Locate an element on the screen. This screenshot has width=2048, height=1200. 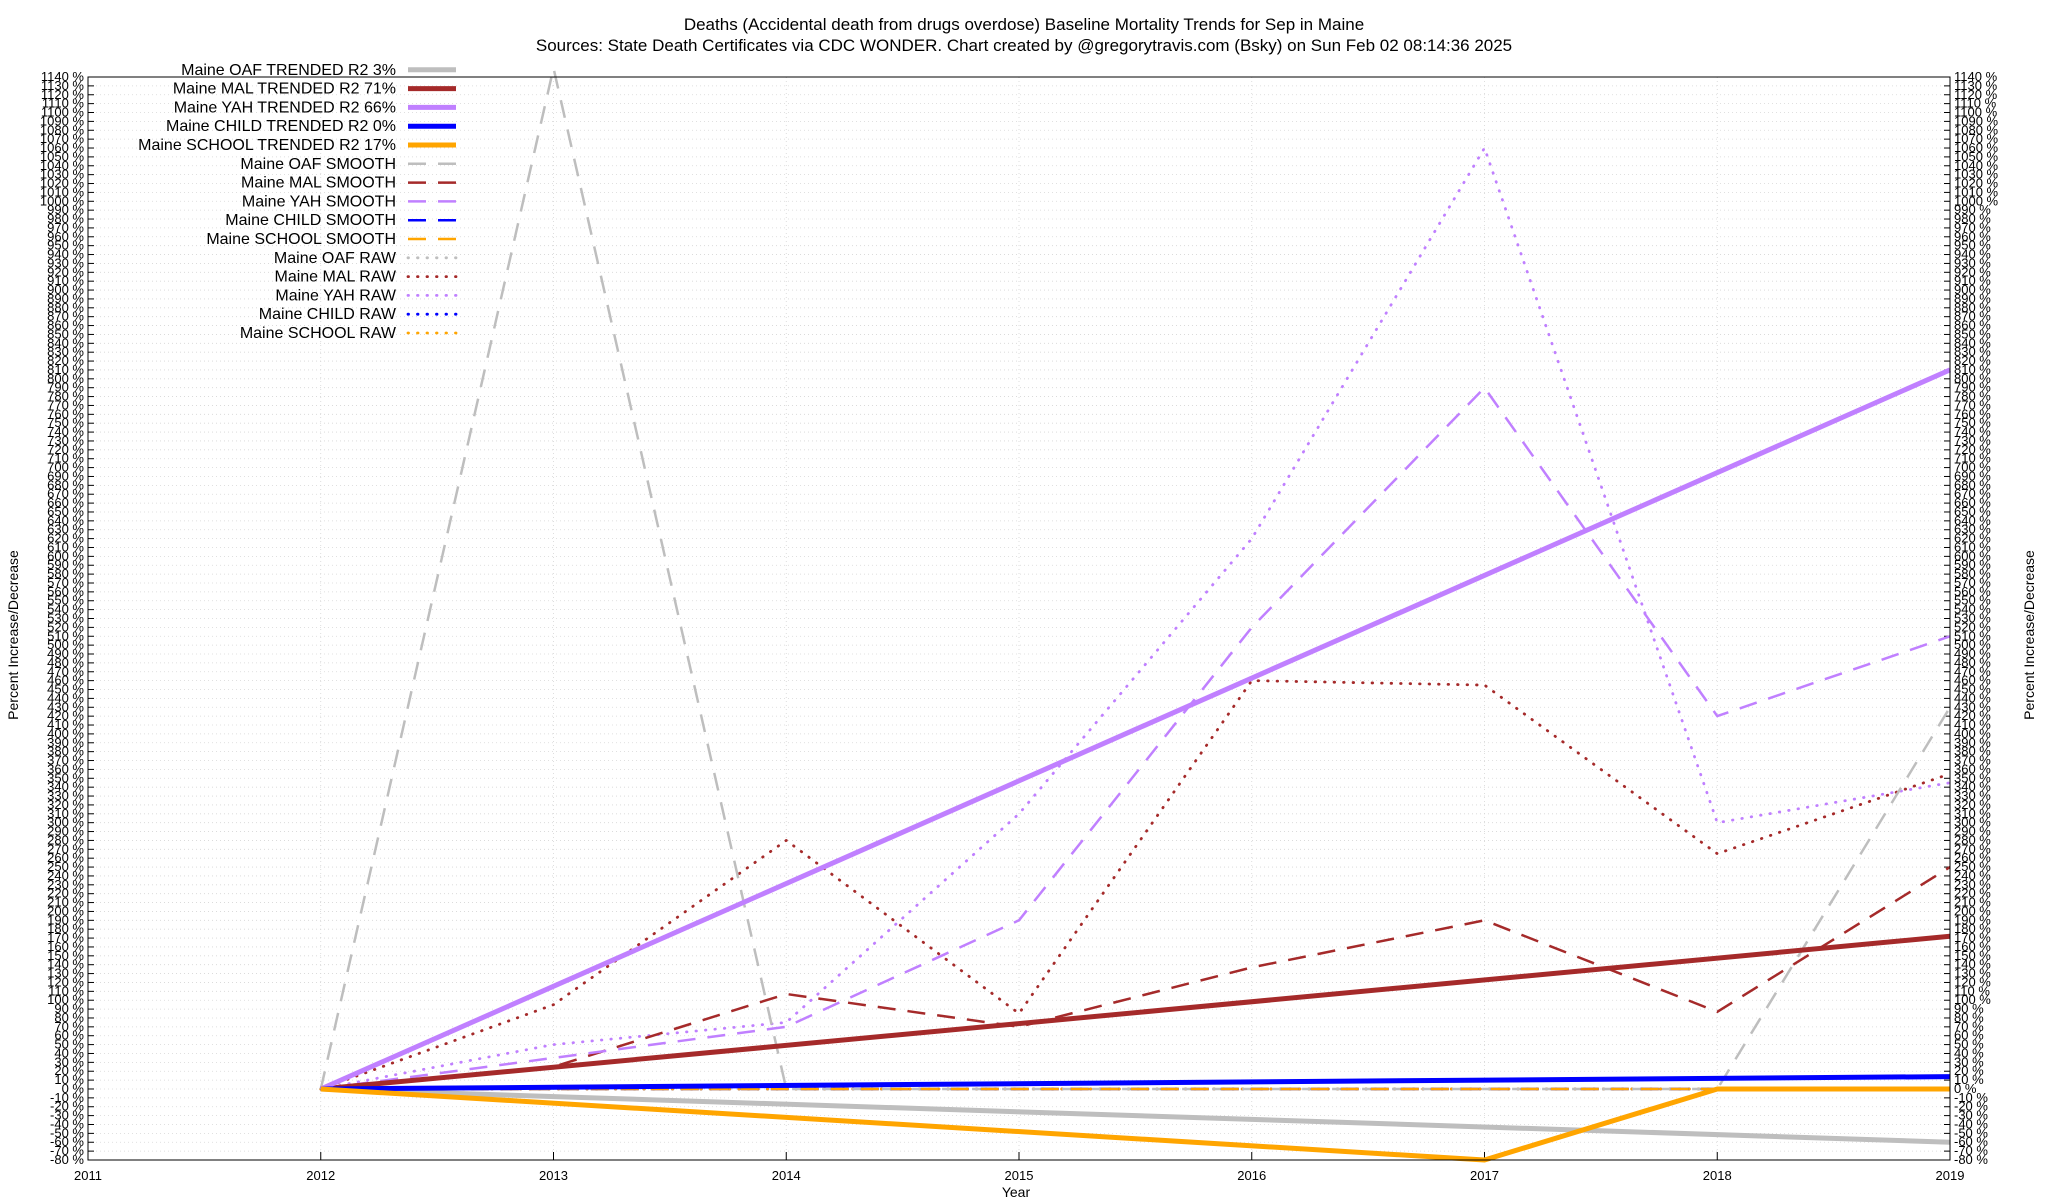
legend-entry-label: Maine YAH RAW is located at coordinates (336, 295).